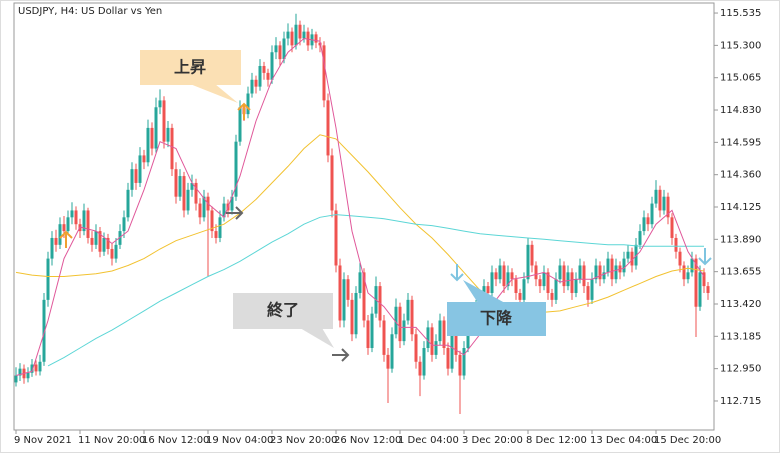 This screenshot has height=457, width=780. What do you see at coordinates (175, 440) in the screenshot?
I see `x-tick-label: 16 Nov 12:00` at bounding box center [175, 440].